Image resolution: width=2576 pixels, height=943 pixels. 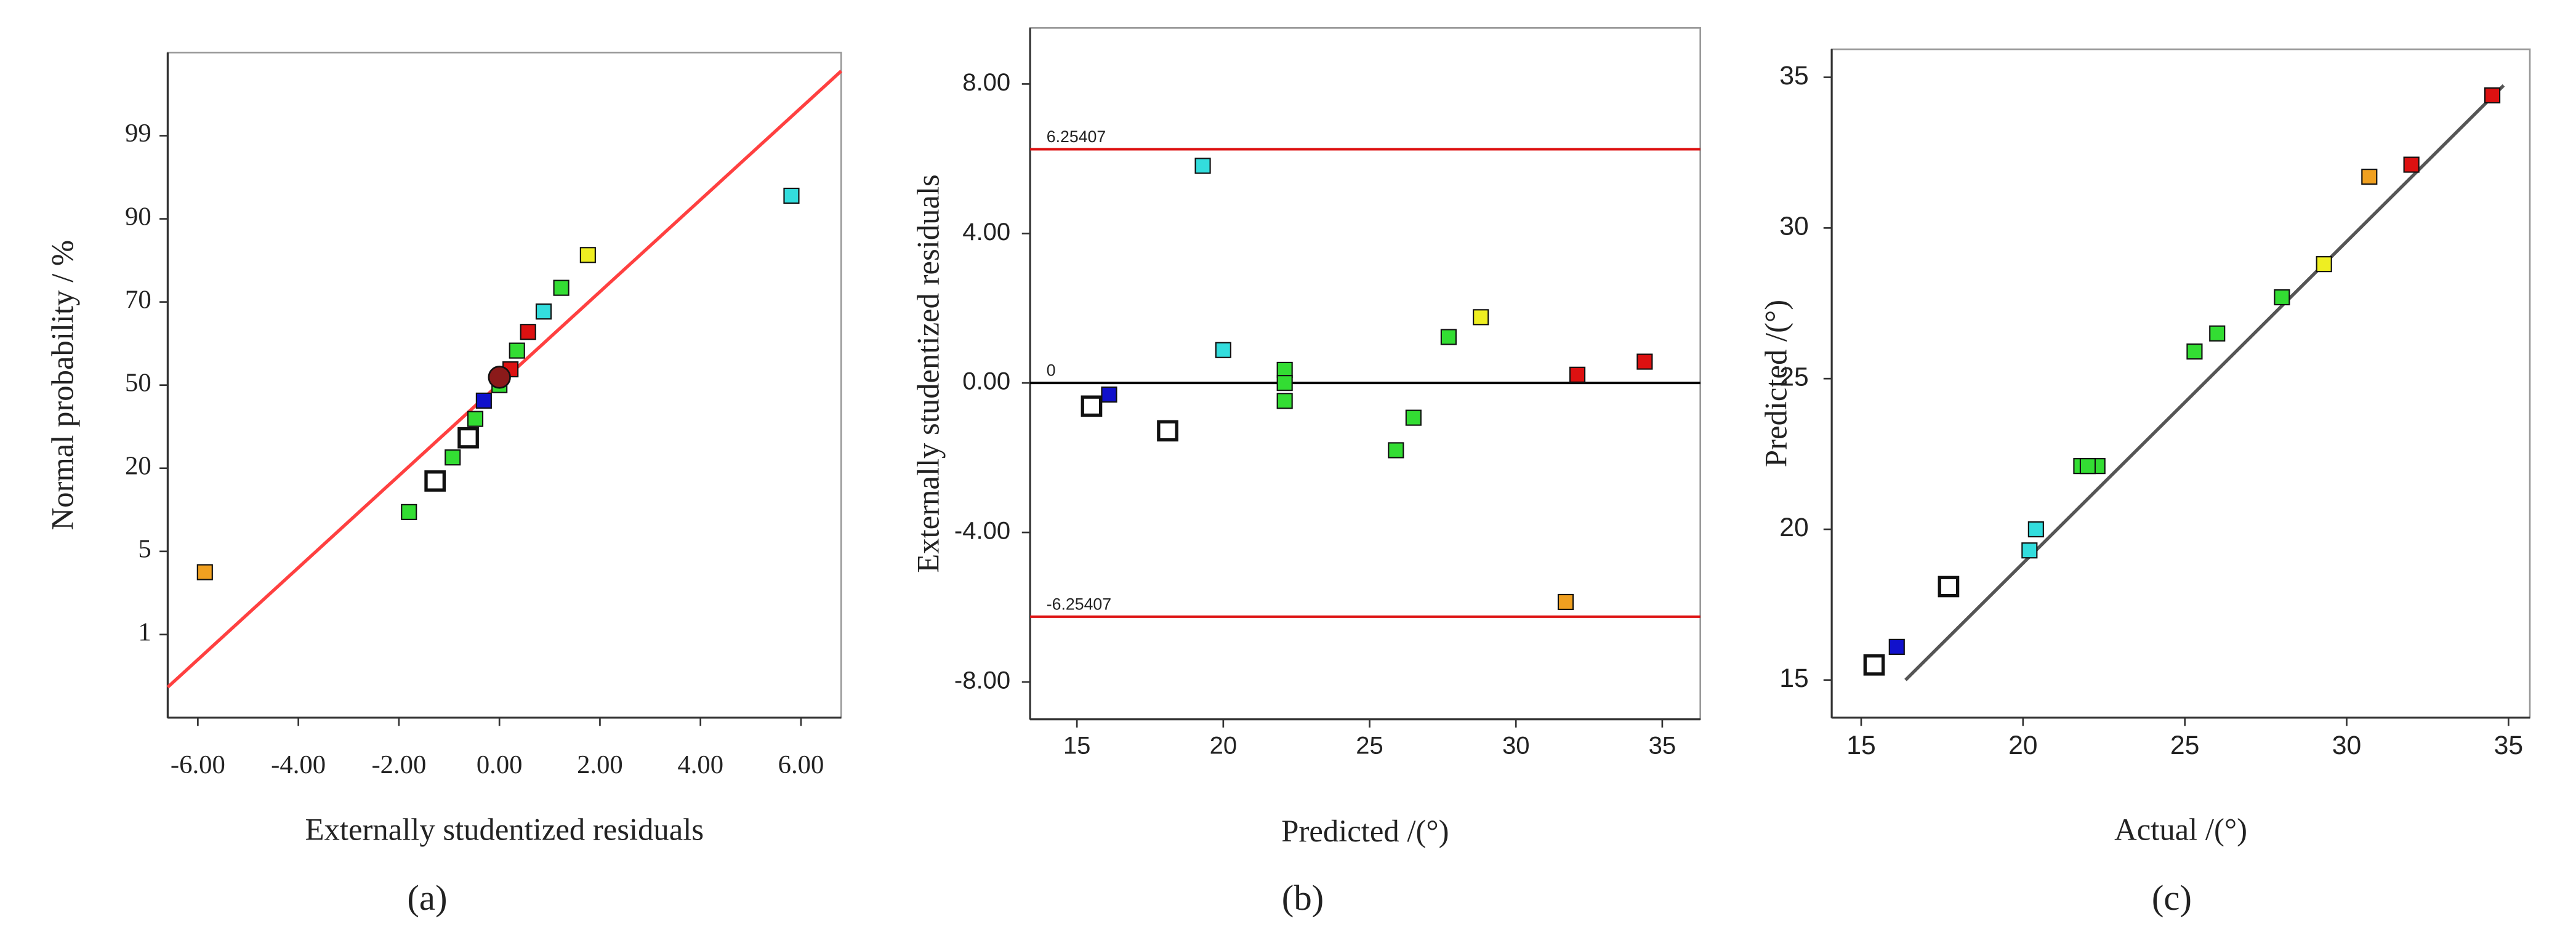 I want to click on y-axis-title: Externally studentized residuals, so click(x=928, y=373).